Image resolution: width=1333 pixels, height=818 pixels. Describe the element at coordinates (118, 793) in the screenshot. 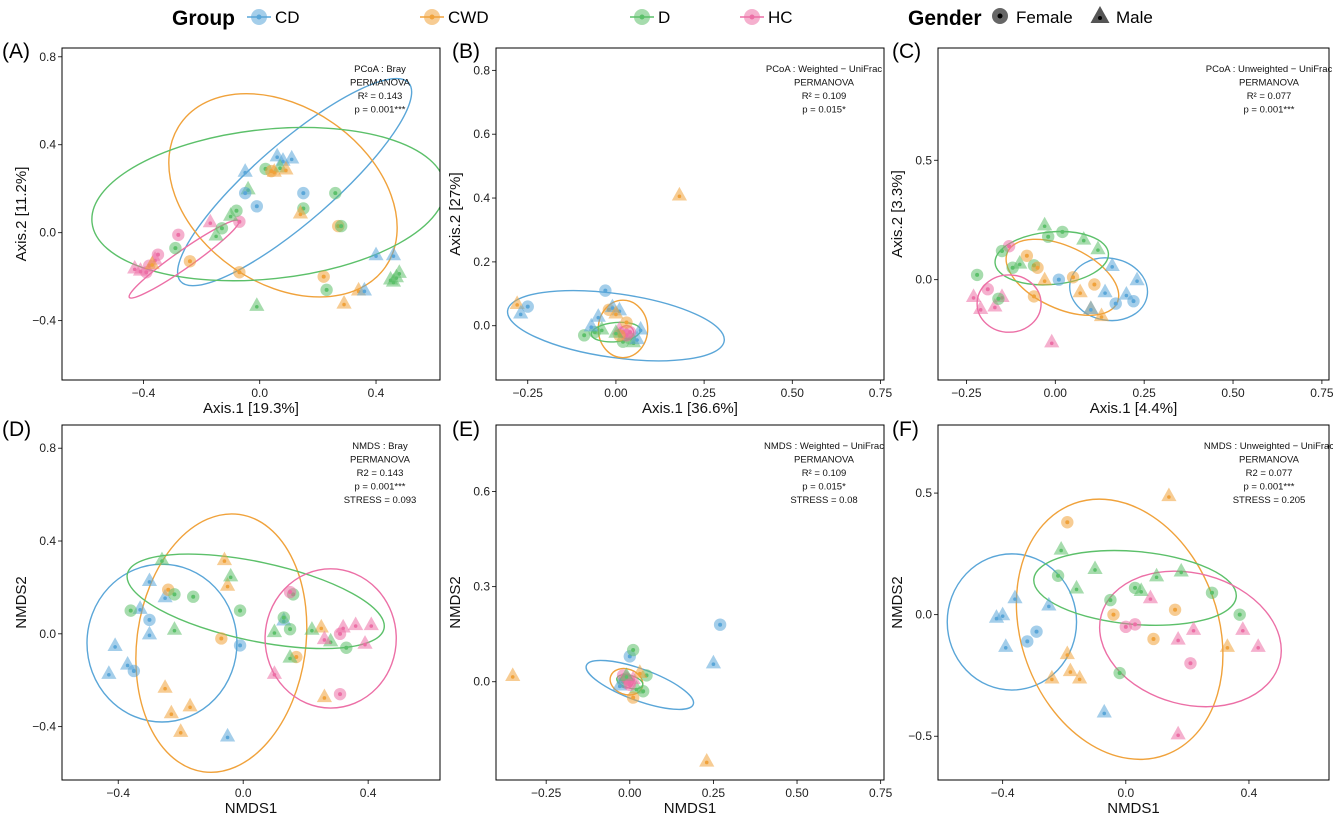

I see `x-tick-label: −0.4` at that location.